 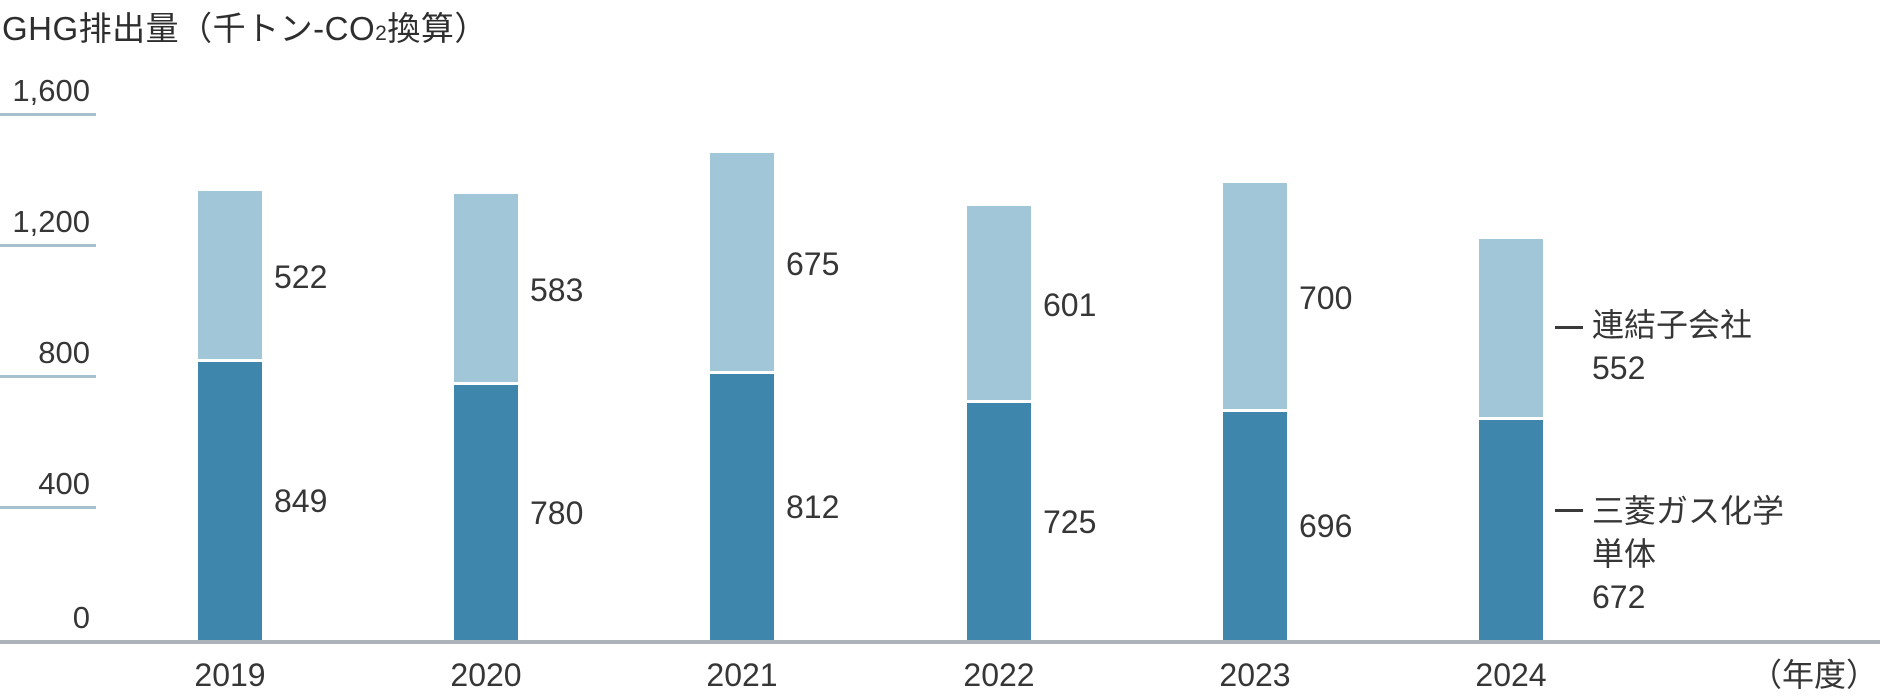 I want to click on value-label-parent-2022: 725, so click(x=1070, y=522).